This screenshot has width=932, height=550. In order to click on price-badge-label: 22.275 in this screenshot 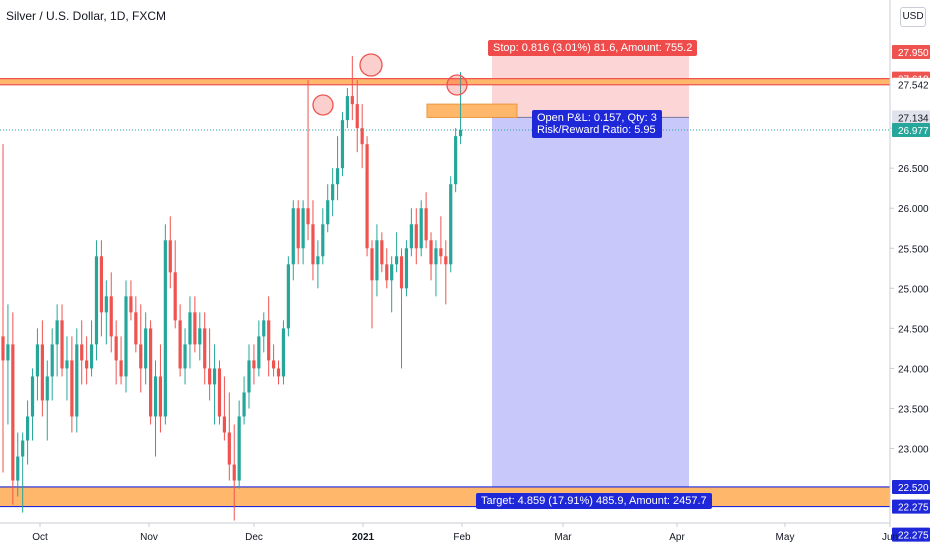, I will do `click(913, 508)`.